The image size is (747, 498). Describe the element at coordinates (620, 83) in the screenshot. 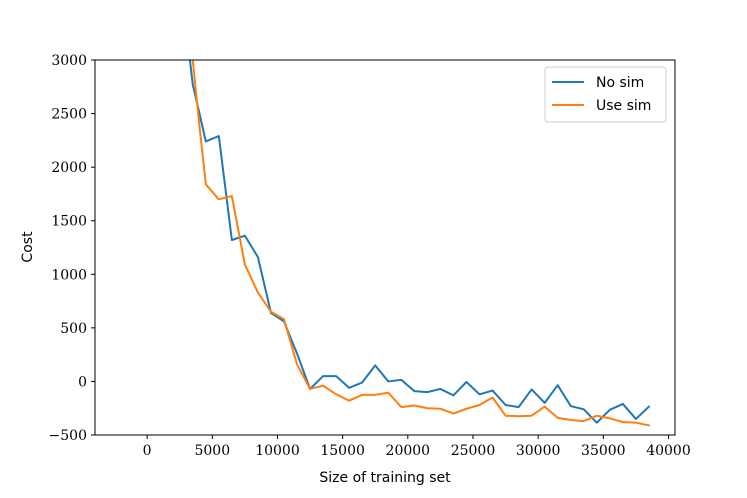

I see `legend-label-0: No sim` at that location.